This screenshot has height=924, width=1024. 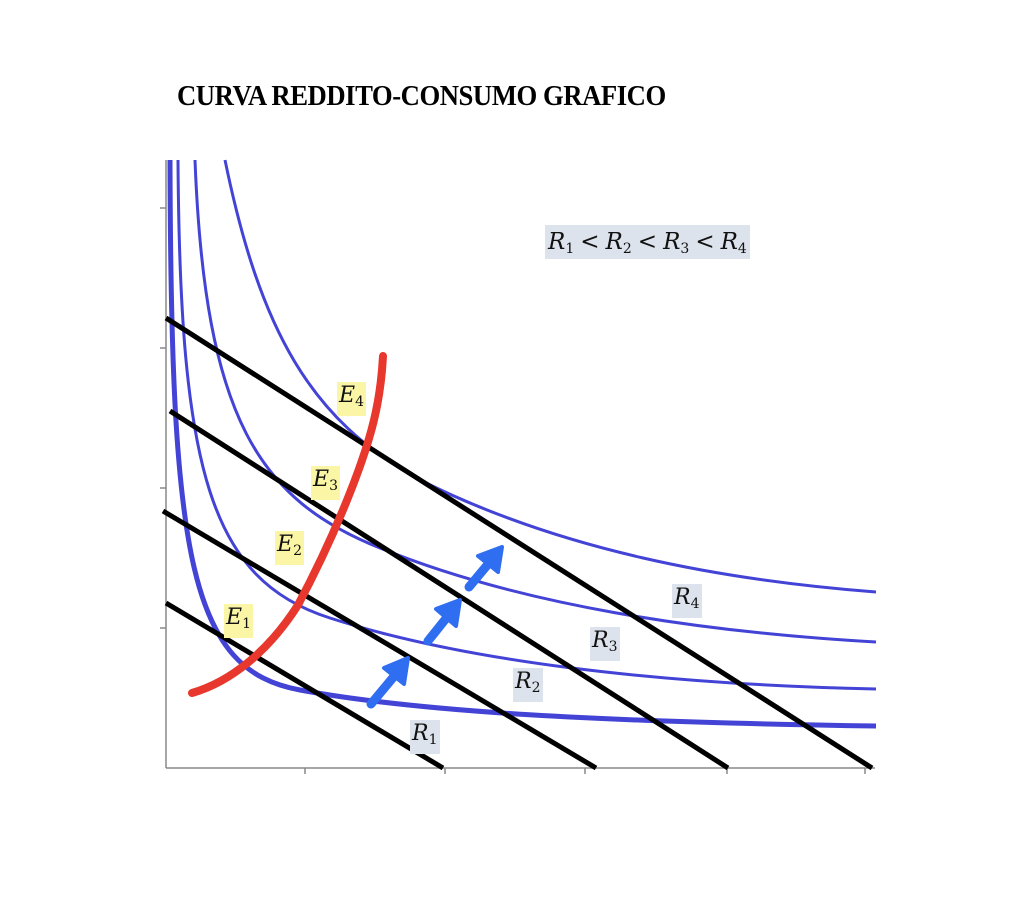 I want to click on budget-line-r2, so click(x=379, y=639).